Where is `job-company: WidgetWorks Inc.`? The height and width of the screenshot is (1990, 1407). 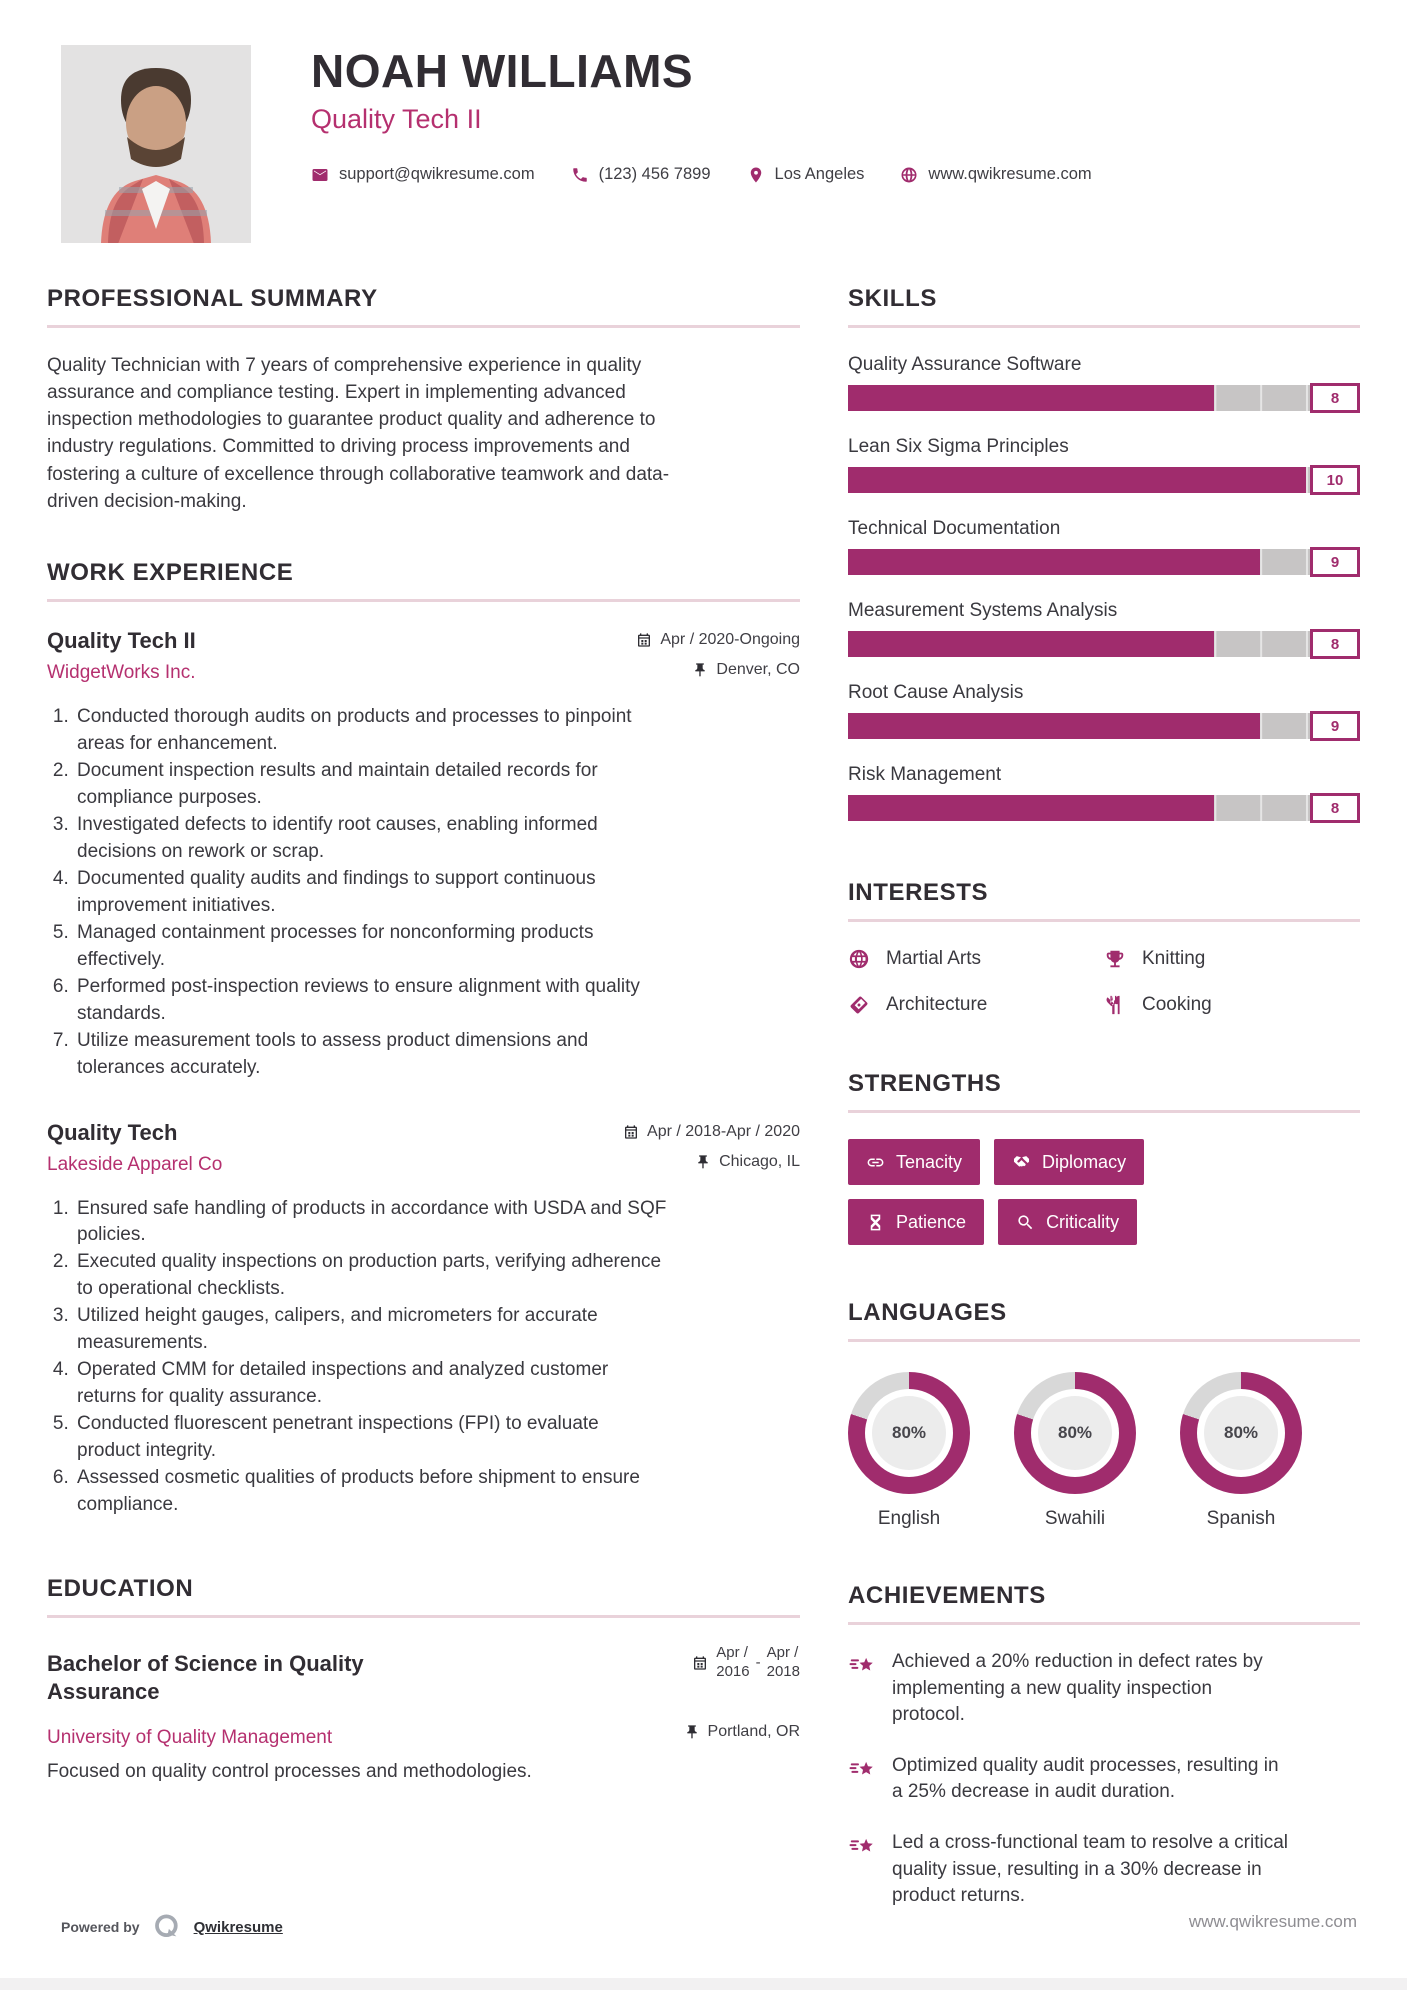 job-company: WidgetWorks Inc. is located at coordinates (121, 672).